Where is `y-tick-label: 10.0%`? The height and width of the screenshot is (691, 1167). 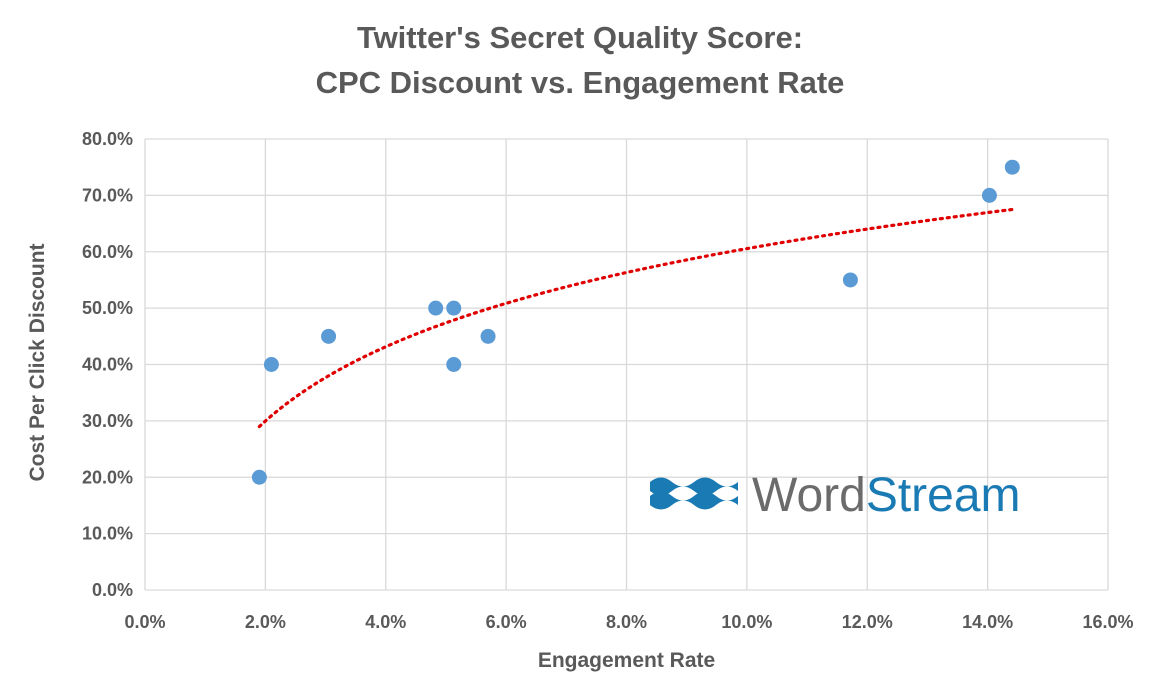
y-tick-label: 10.0% is located at coordinates (107, 534).